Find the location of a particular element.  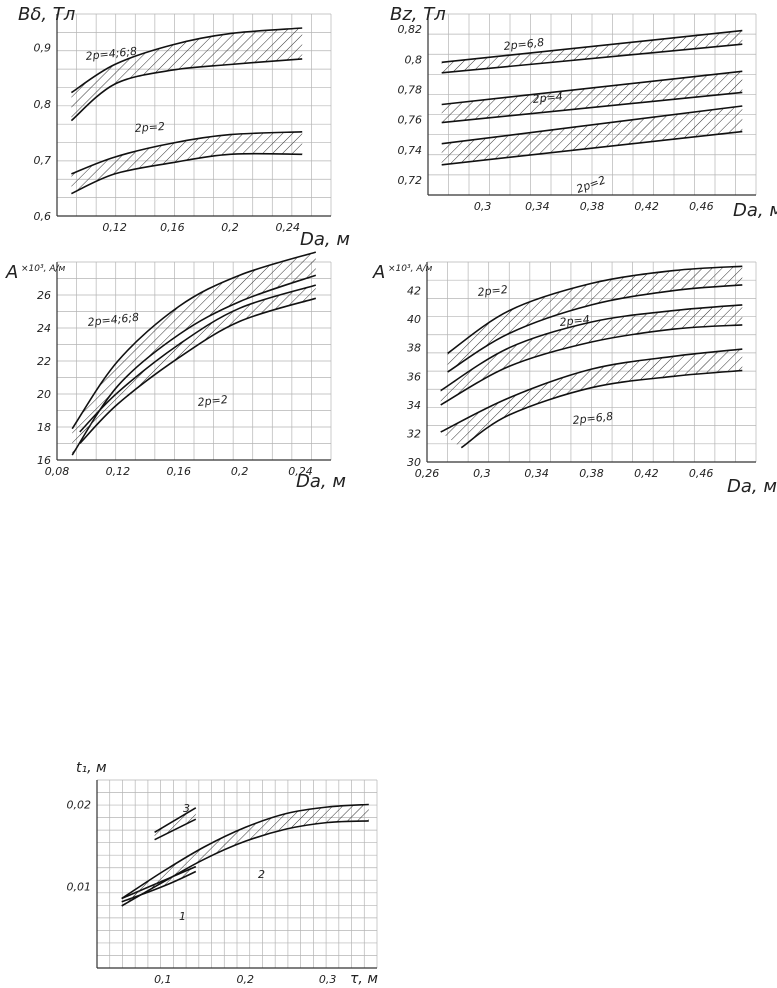

x-tick-label: 0,34 is located at coordinates (536, 473).